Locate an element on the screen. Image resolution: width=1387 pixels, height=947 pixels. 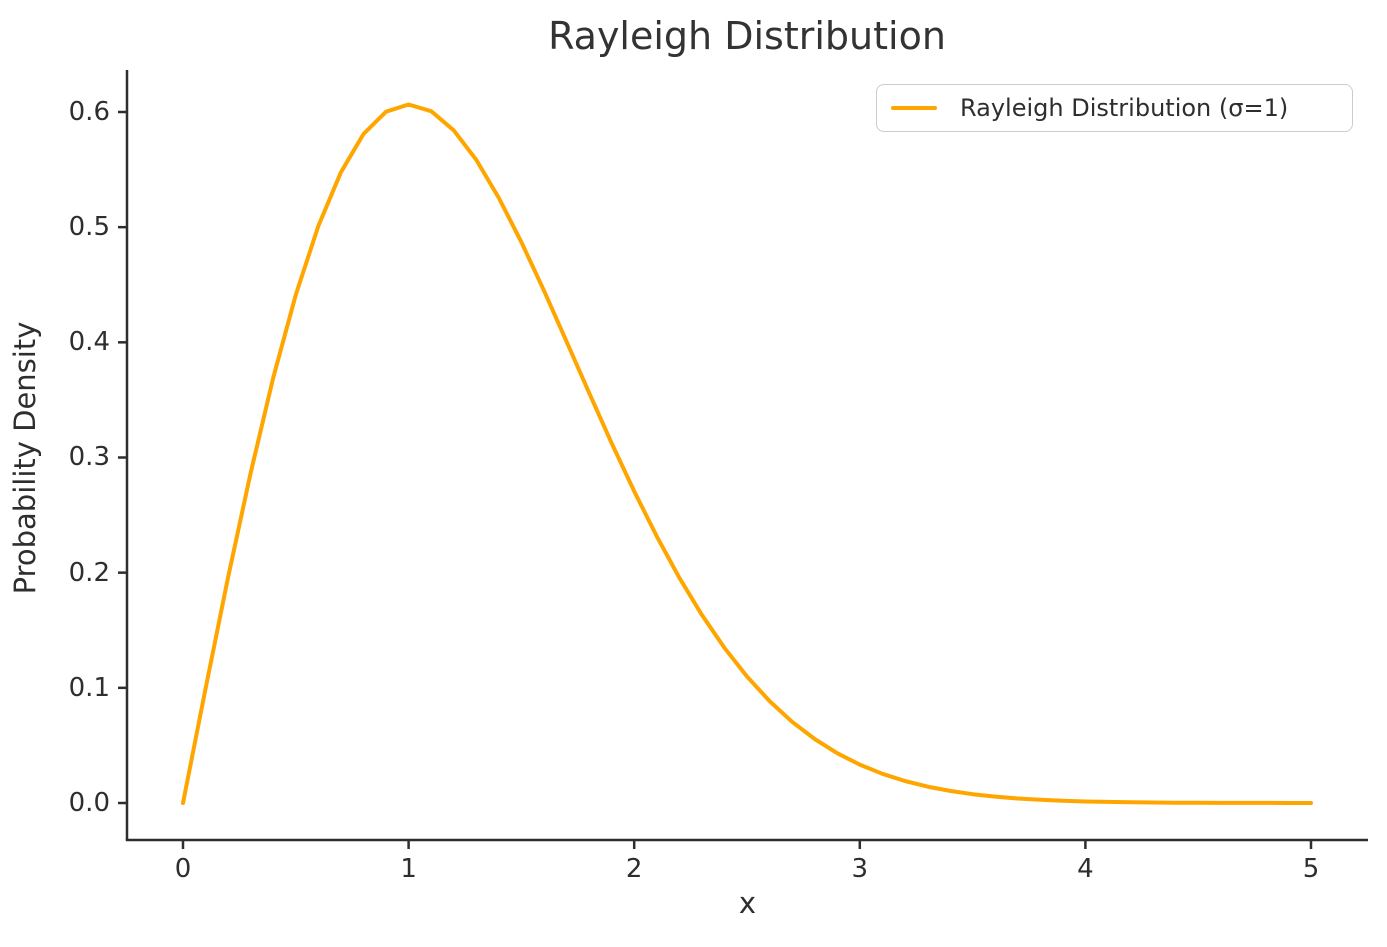
x-tick-label: 5 is located at coordinates (1311, 869).